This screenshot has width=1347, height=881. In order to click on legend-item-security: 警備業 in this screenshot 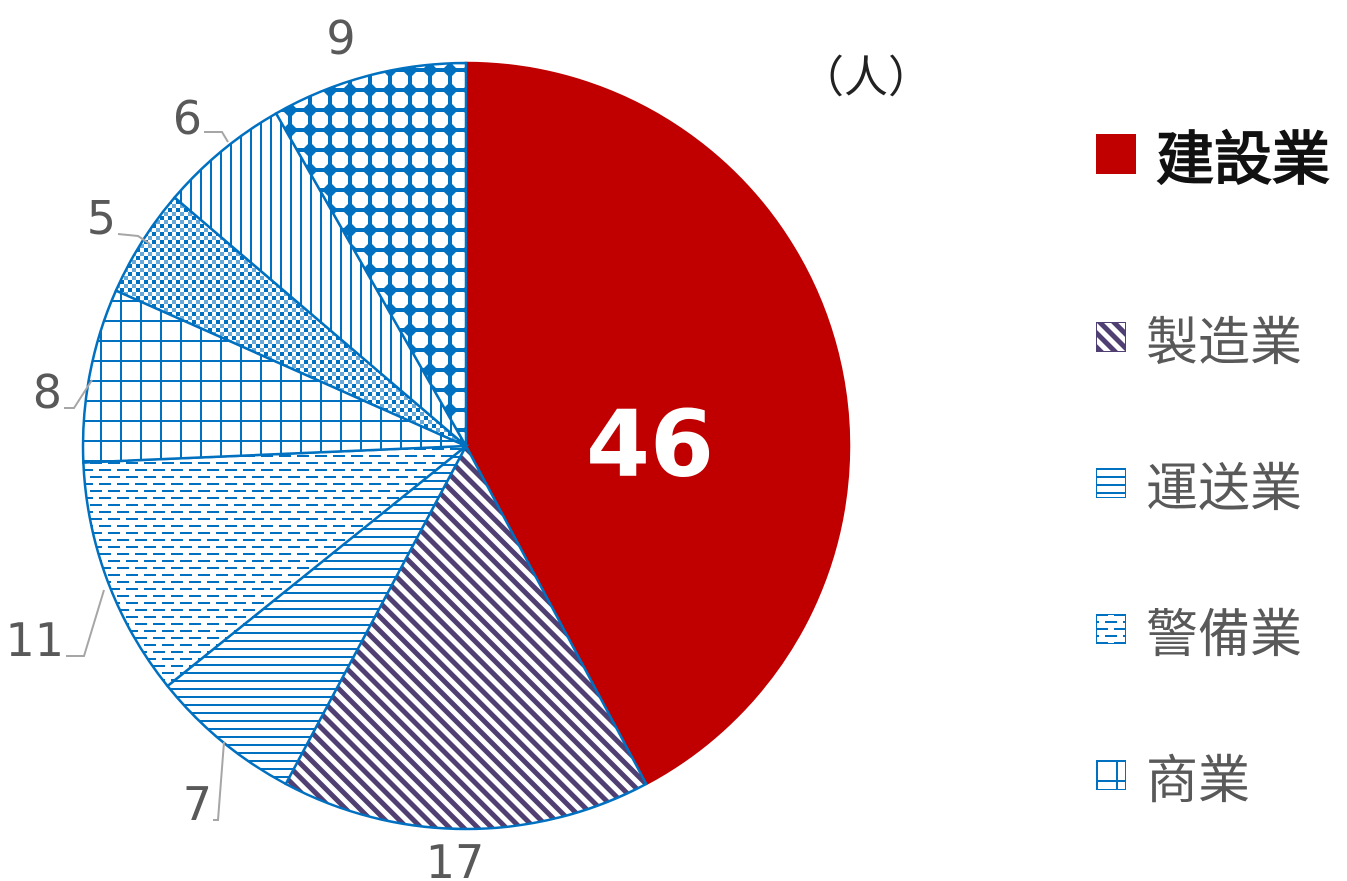, I will do `click(1221, 629)`.